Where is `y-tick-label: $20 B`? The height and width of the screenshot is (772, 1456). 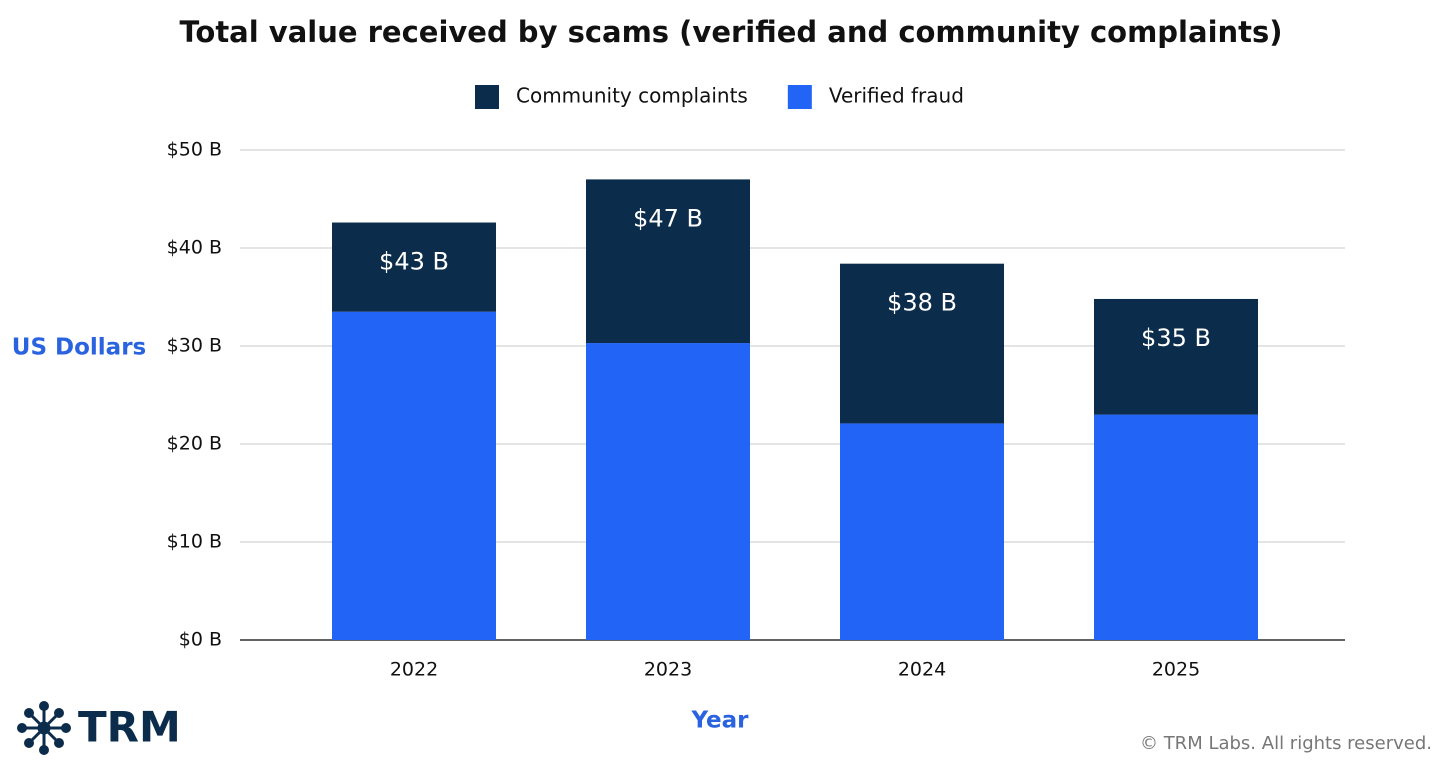
y-tick-label: $20 B is located at coordinates (194, 444).